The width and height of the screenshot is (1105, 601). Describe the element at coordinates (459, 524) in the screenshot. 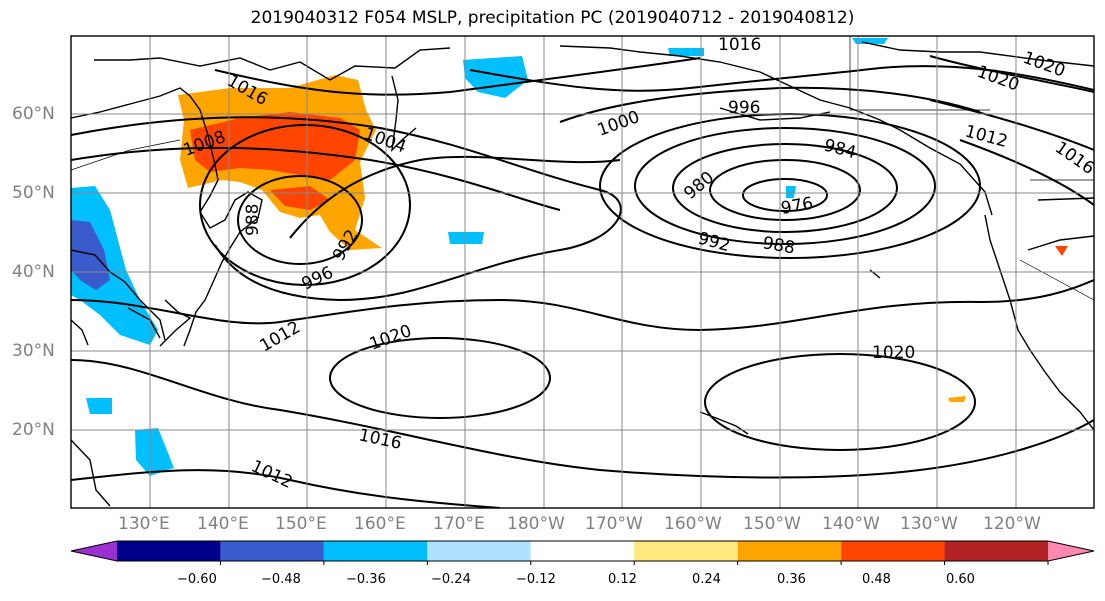

I see `lon-label: 170°E` at that location.